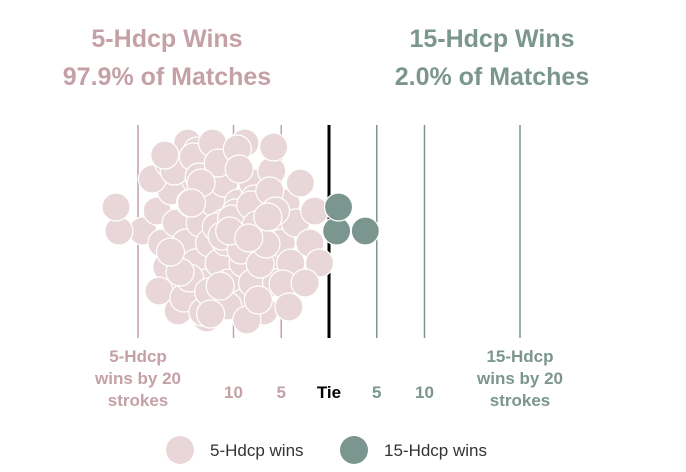 This screenshot has width=686, height=472. I want to click on legend-swatch-15-hdcp, so click(354, 450).